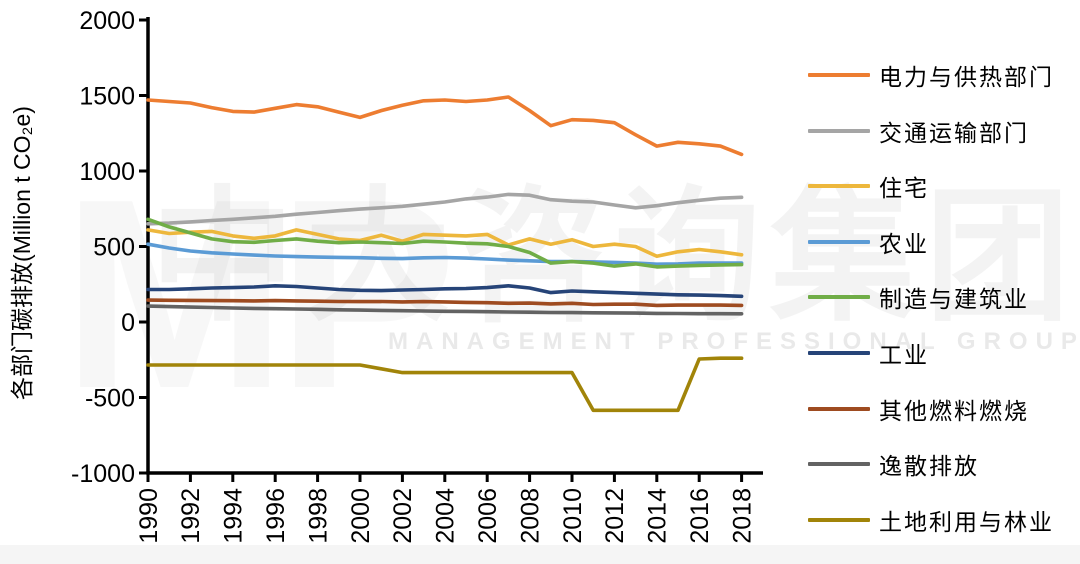 The image size is (1080, 564). I want to click on legend-label: 住宅, so click(904, 188).